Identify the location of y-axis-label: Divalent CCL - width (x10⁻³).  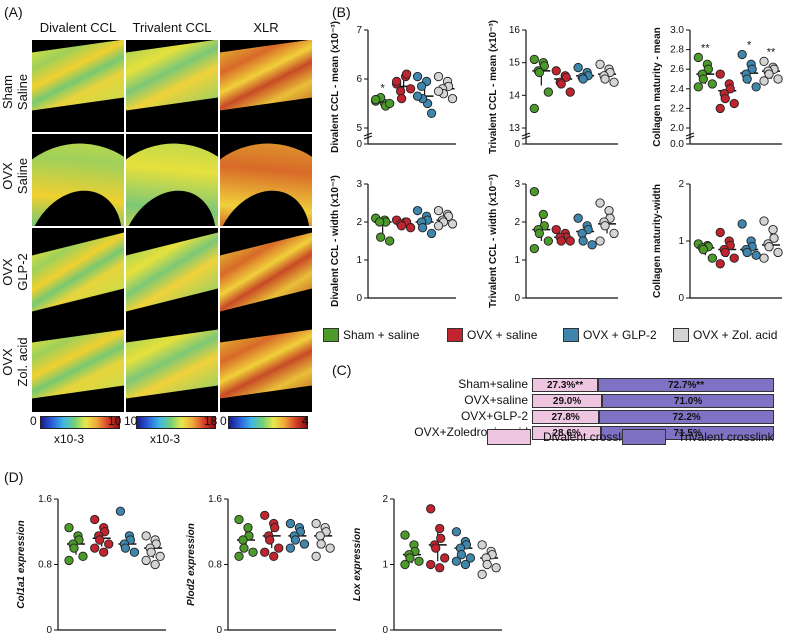
(335, 241).